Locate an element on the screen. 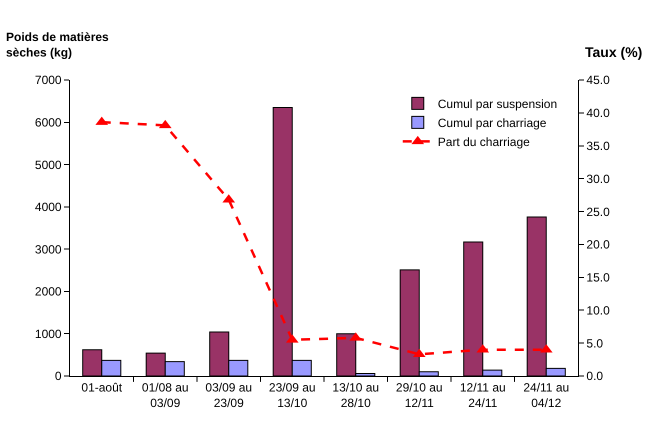 The width and height of the screenshot is (648, 431). y2-tick-label: 40.0 is located at coordinates (598, 113).